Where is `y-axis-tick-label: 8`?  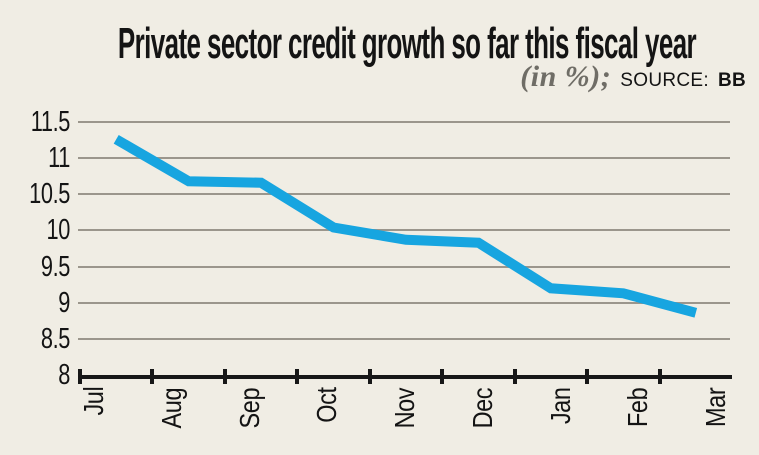
y-axis-tick-label: 8 is located at coordinates (64, 375).